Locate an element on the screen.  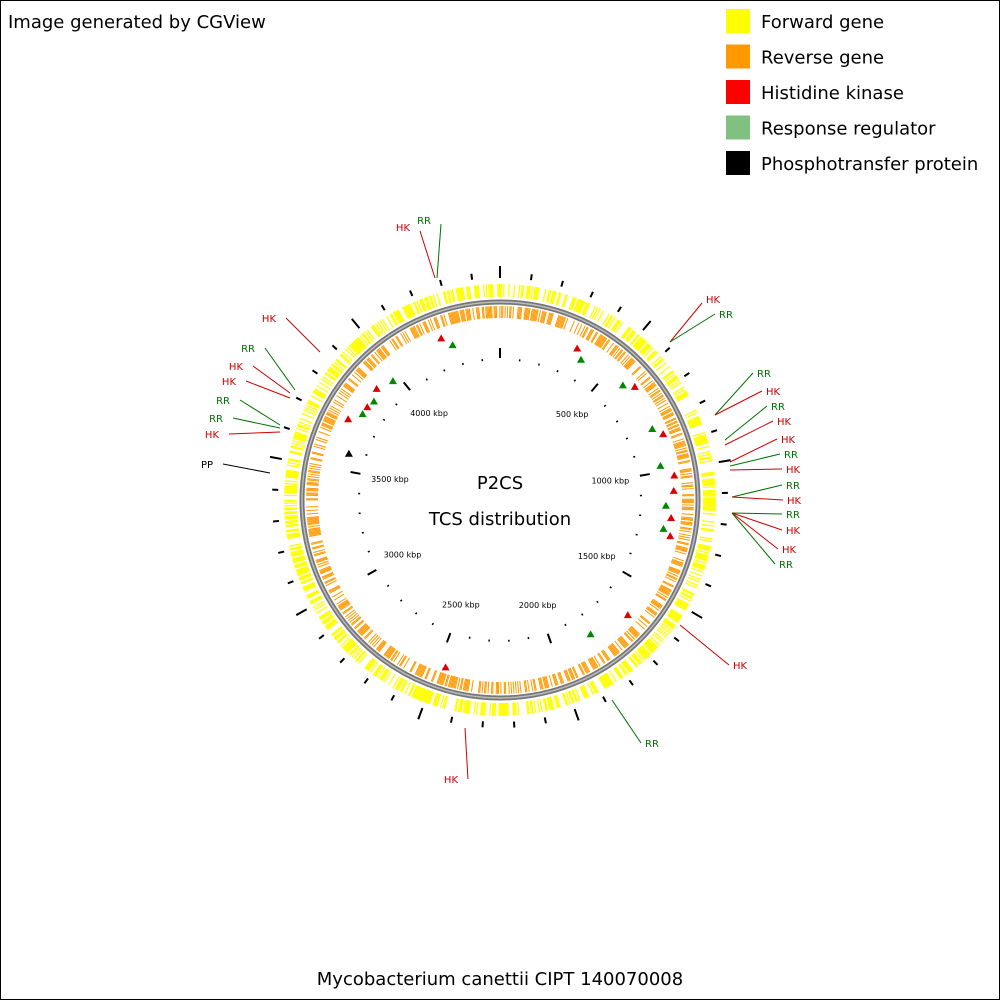
ruler-label: 3000 kbp is located at coordinates (403, 555).